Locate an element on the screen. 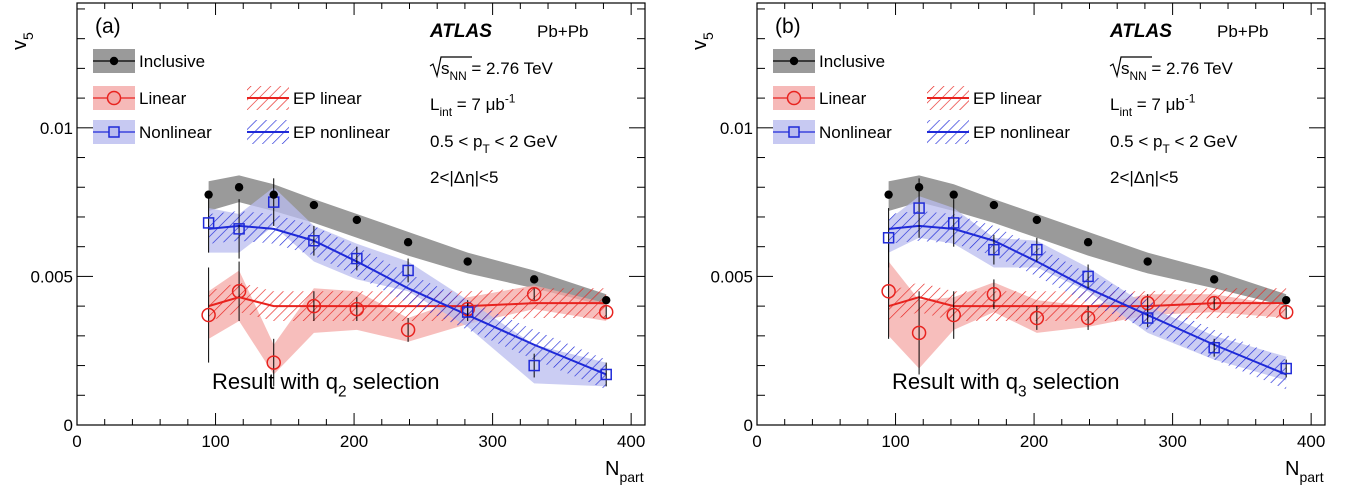 The height and width of the screenshot is (492, 1349). energy-symbol: s is located at coordinates (445, 68).